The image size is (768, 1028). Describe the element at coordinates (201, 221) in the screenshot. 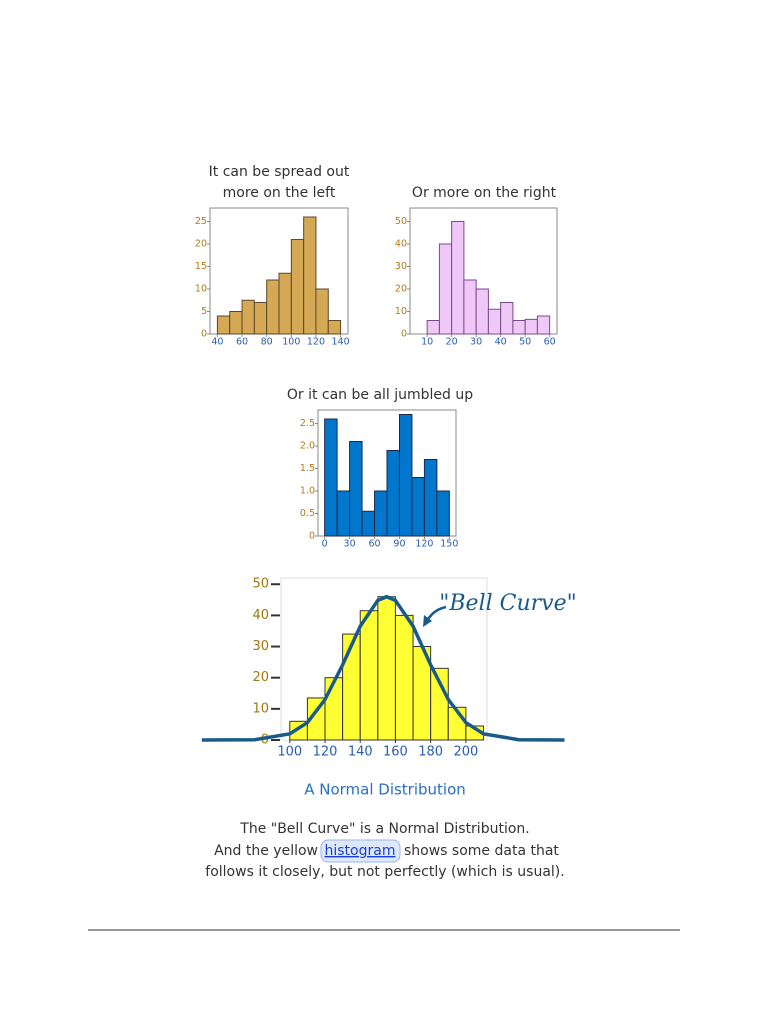

I see `y-tick-label: 25` at that location.